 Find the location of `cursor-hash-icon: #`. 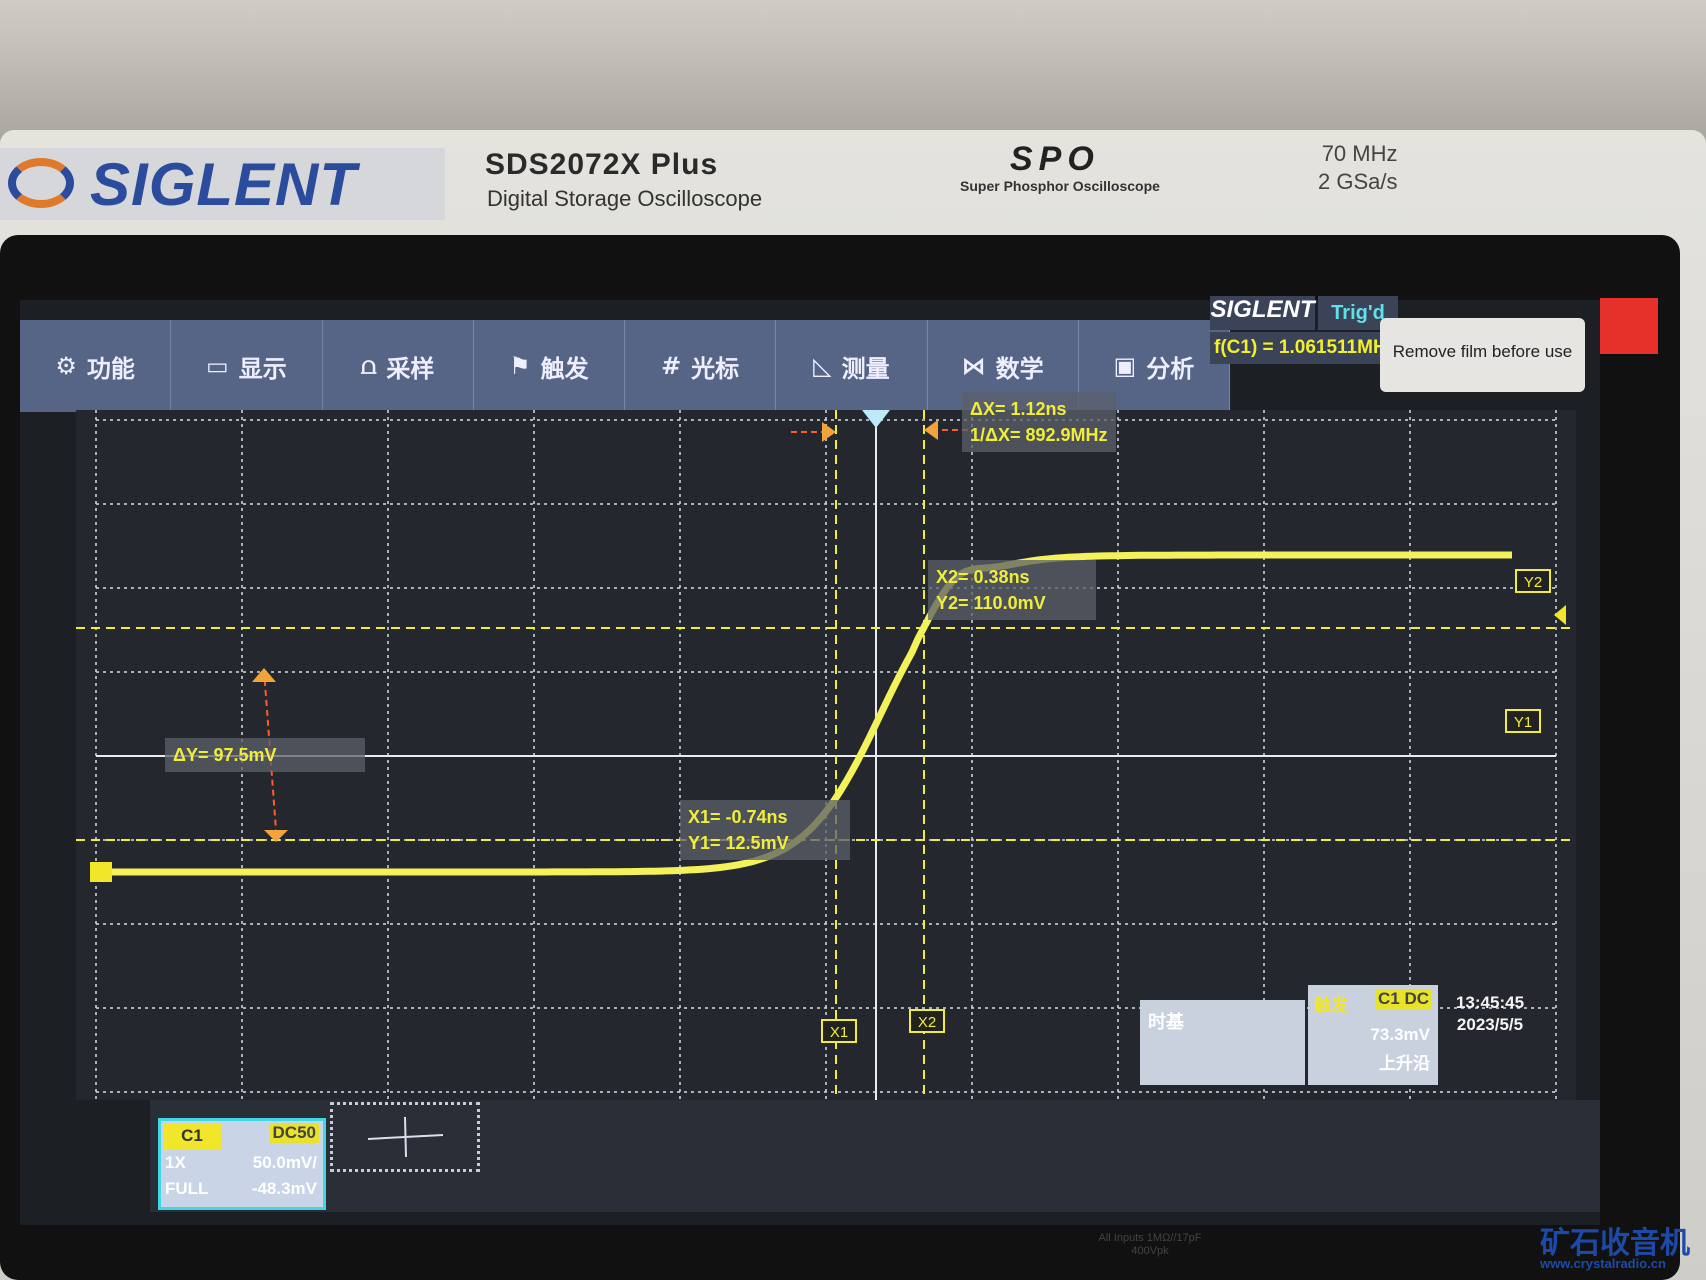

cursor-hash-icon: # is located at coordinates (671, 366).